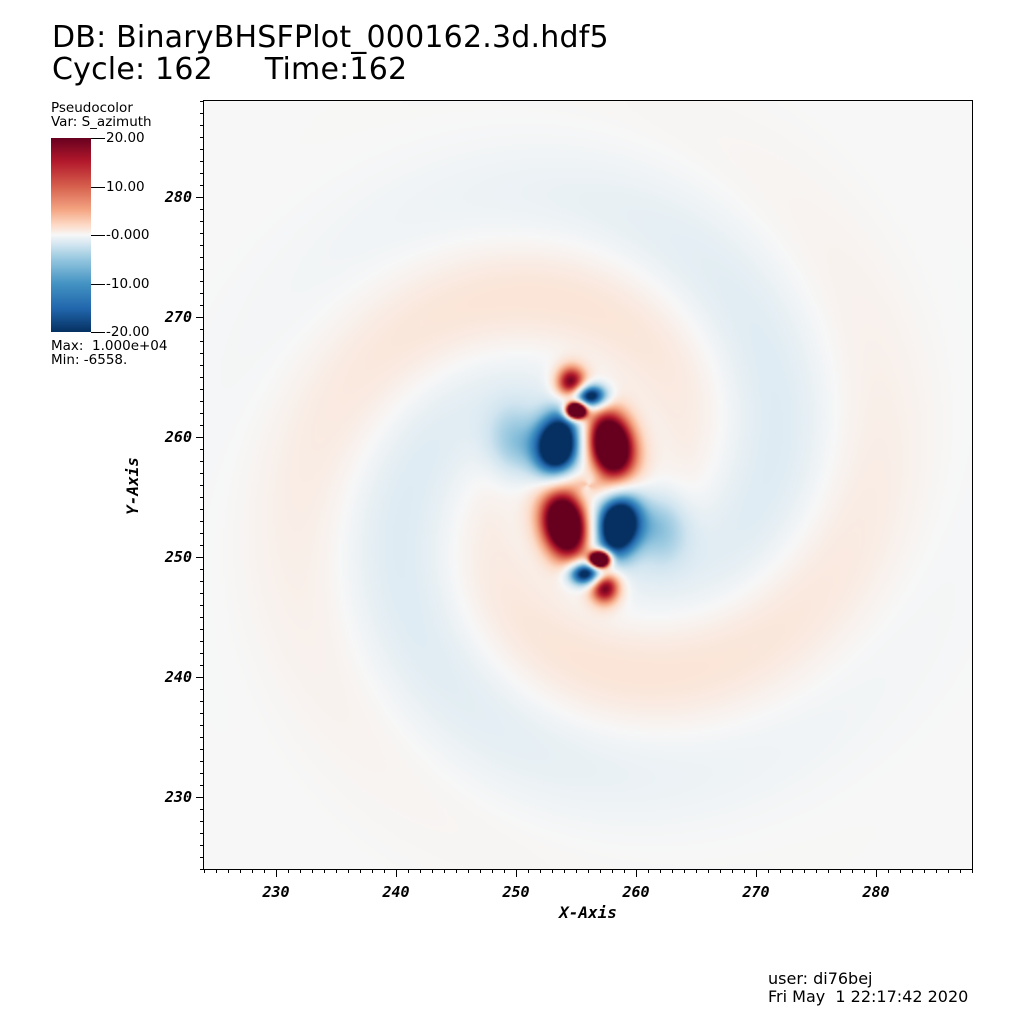 The image size is (1024, 1024). Describe the element at coordinates (755, 892) in the screenshot. I see `x-tick-label: 270` at that location.